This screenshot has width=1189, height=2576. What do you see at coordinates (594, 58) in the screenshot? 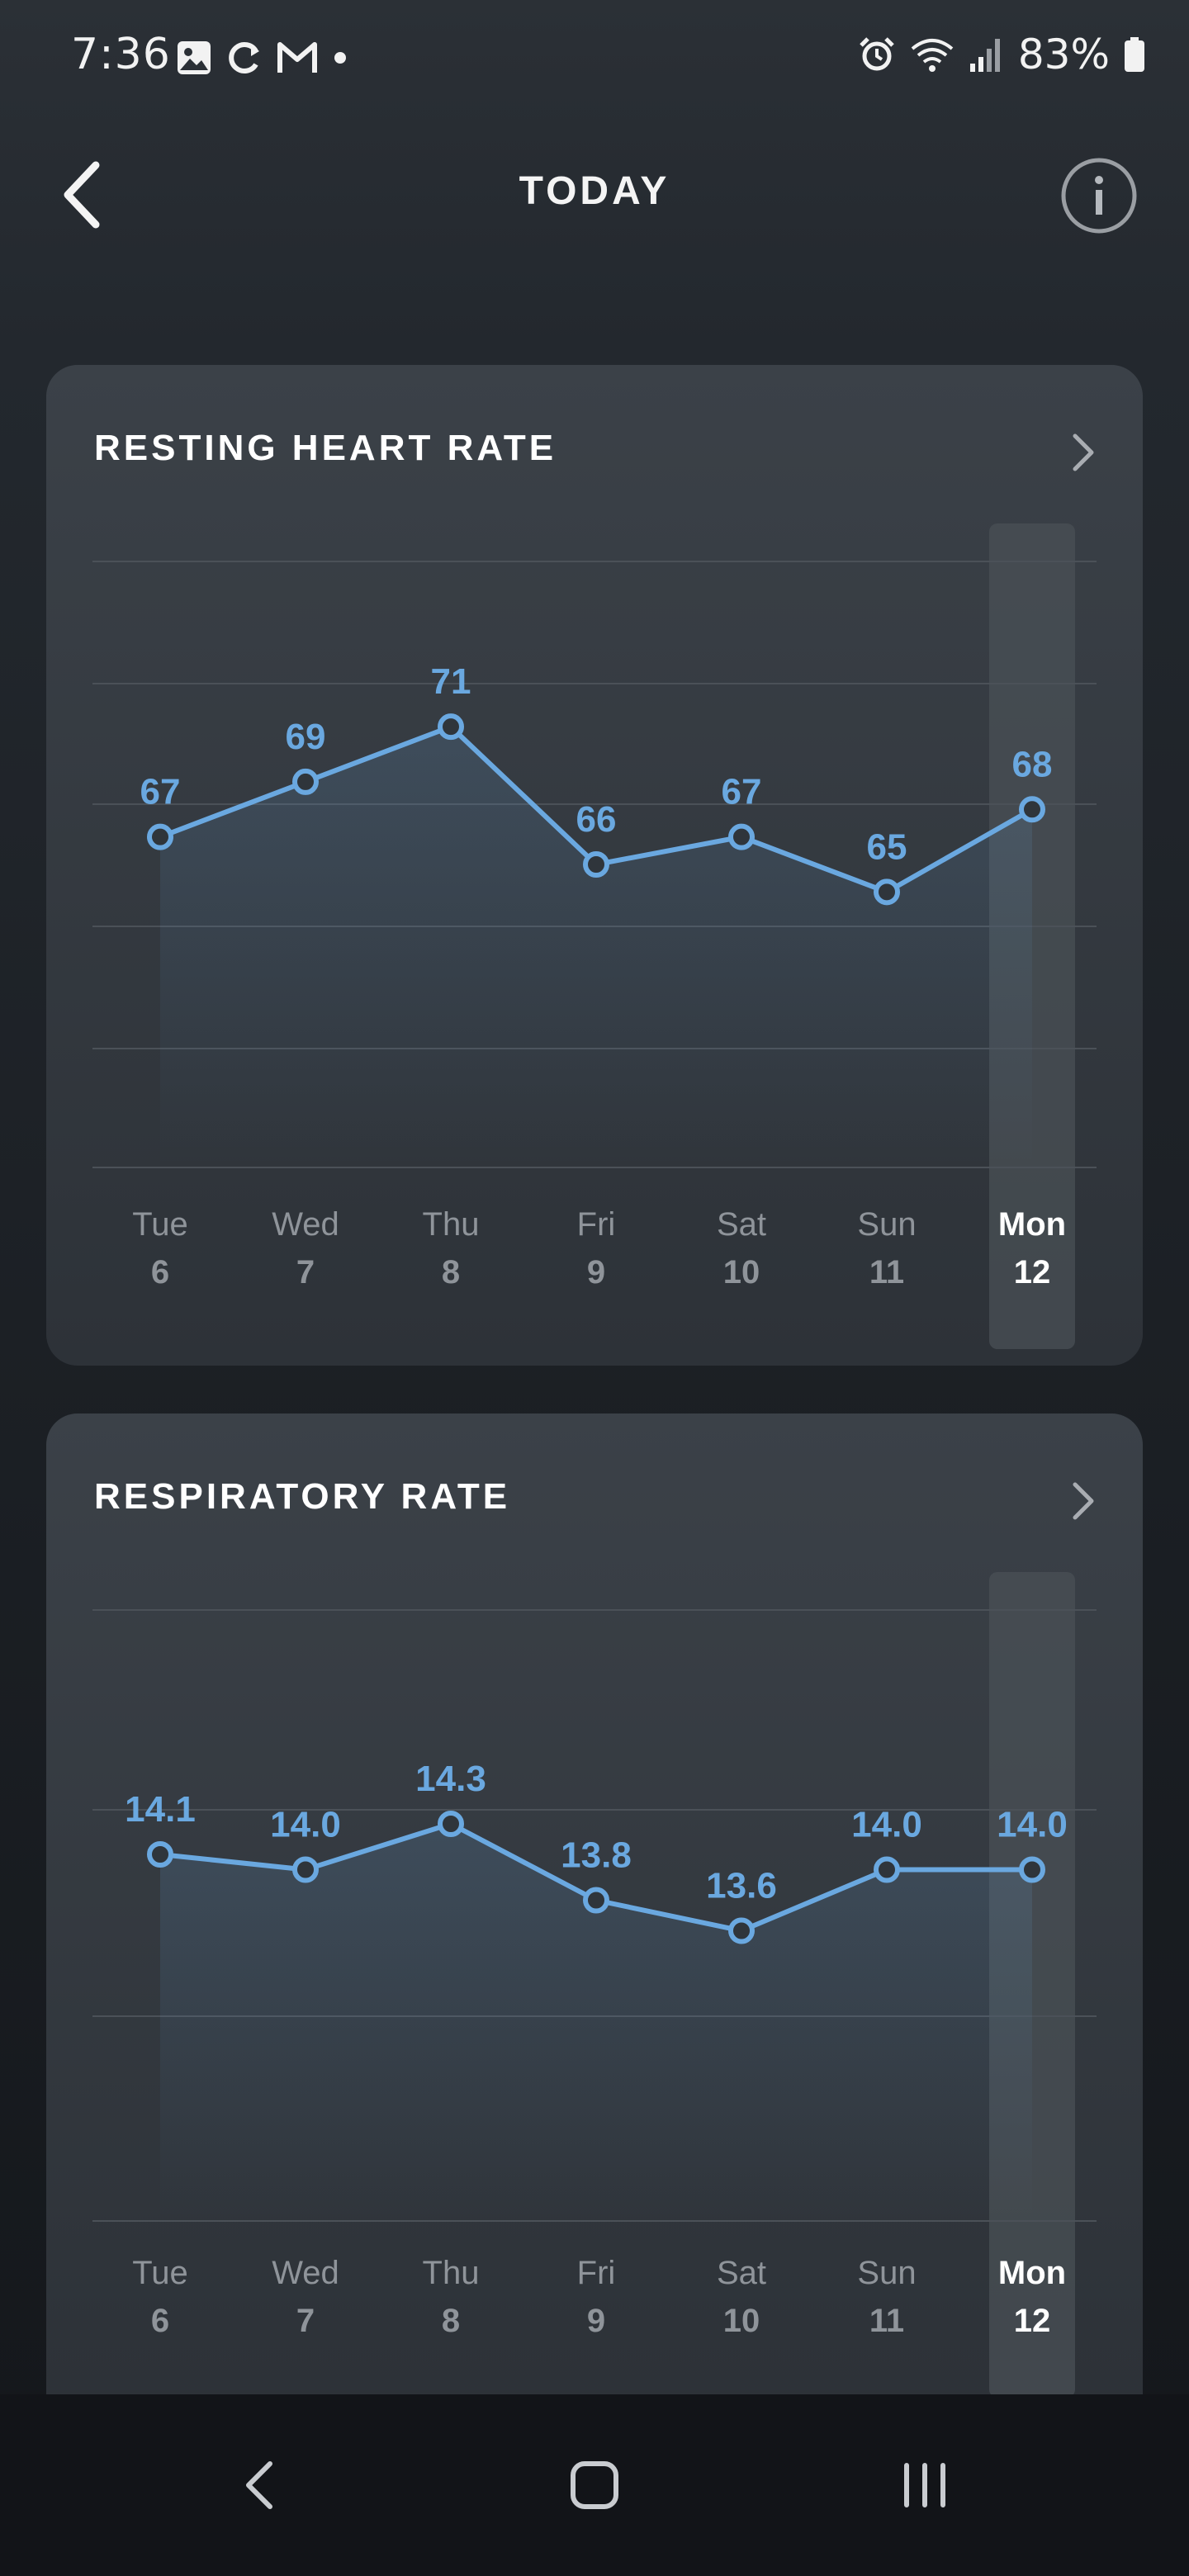
I see `status-bar: 7:36` at bounding box center [594, 58].